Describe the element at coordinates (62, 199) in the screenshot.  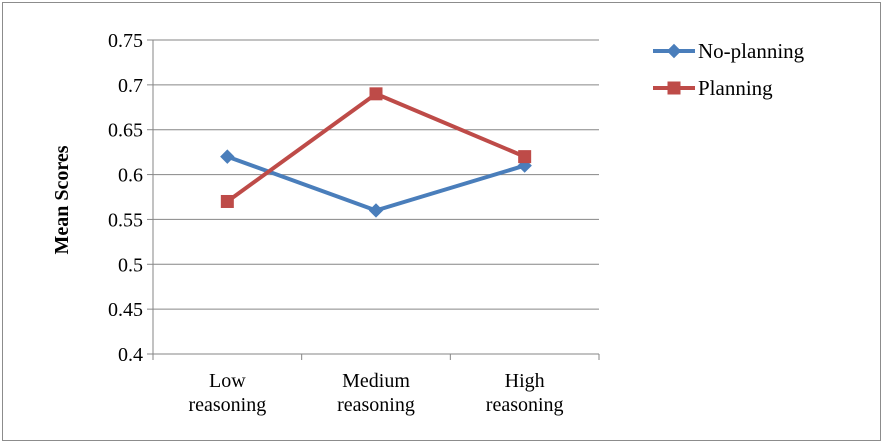
I see `y-axis-label: Mean Scores` at that location.